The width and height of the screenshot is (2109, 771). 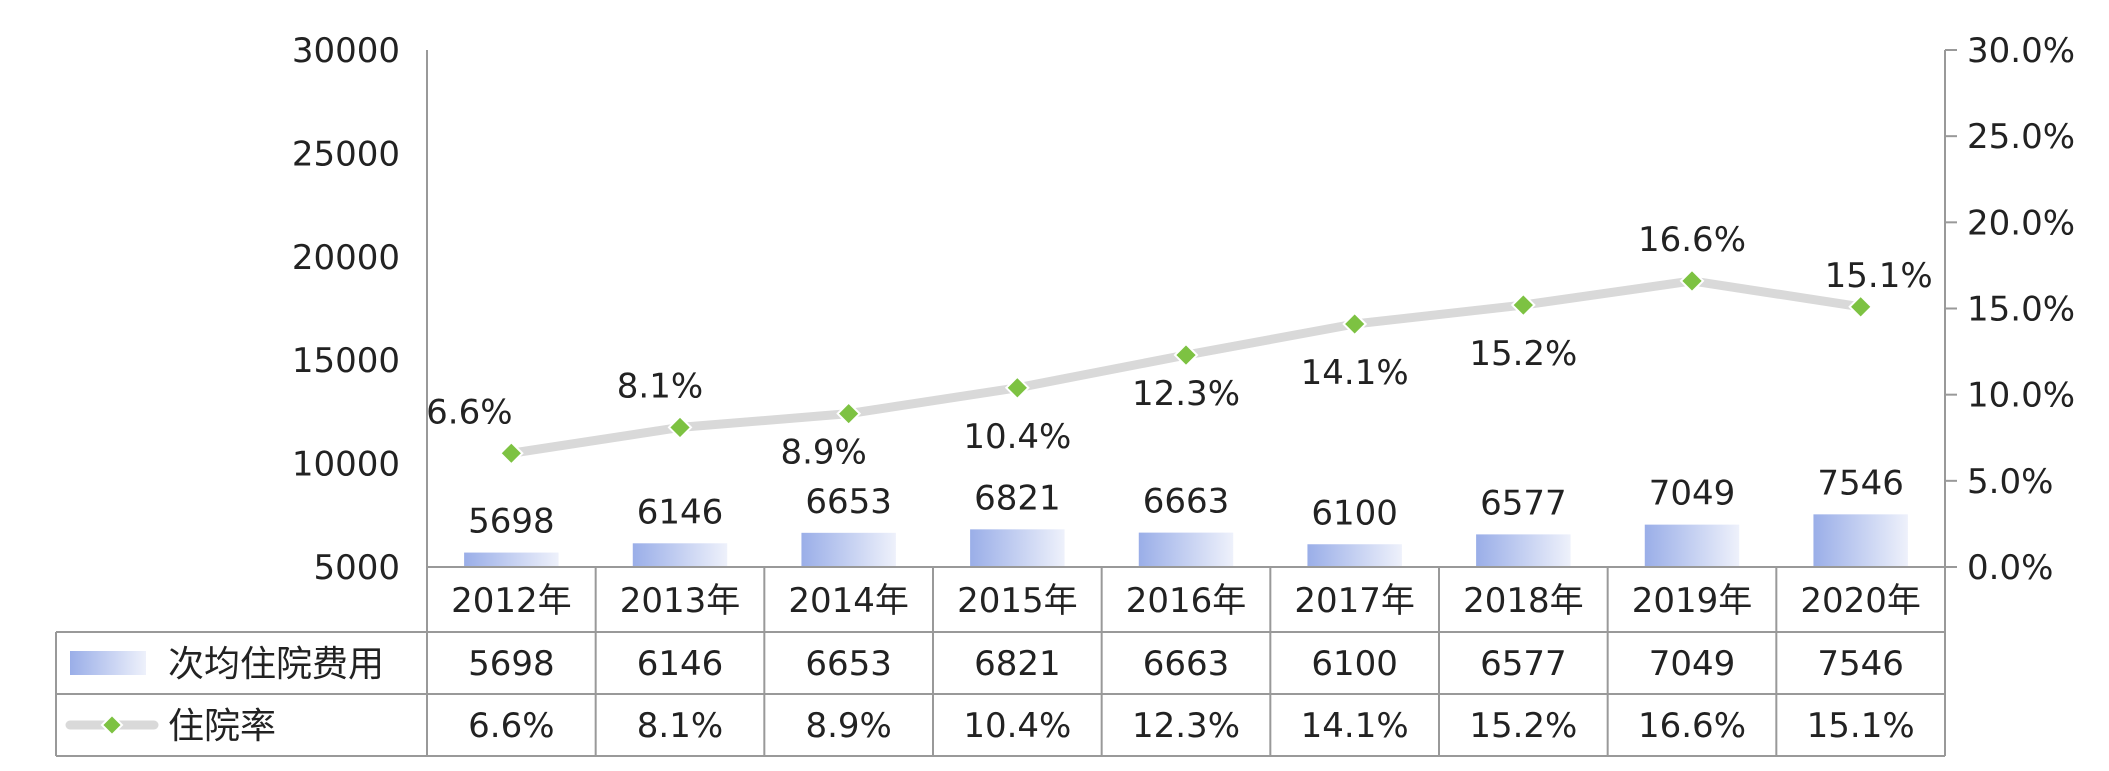 What do you see at coordinates (1860, 664) in the screenshot?
I see `table-cell: 7546` at bounding box center [1860, 664].